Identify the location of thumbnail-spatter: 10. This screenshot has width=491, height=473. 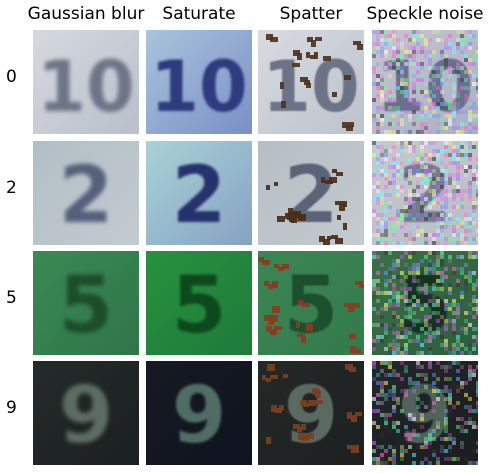
(311, 82).